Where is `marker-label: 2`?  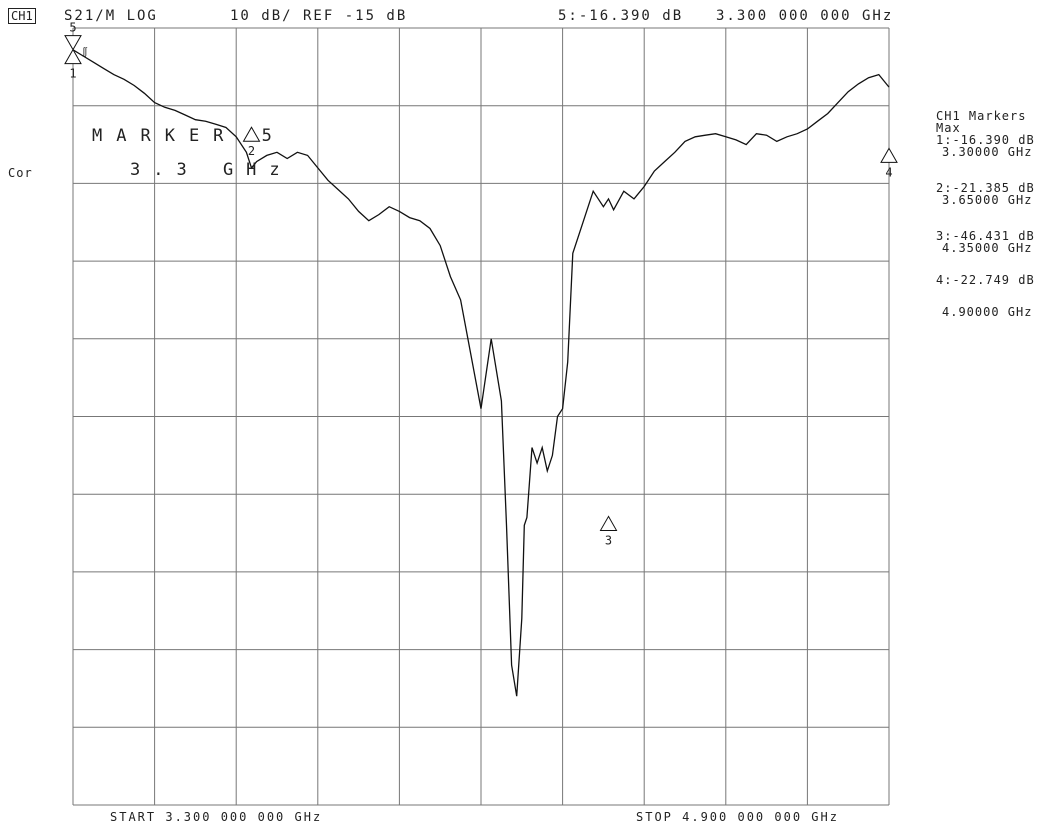 marker-label: 2 is located at coordinates (251, 151).